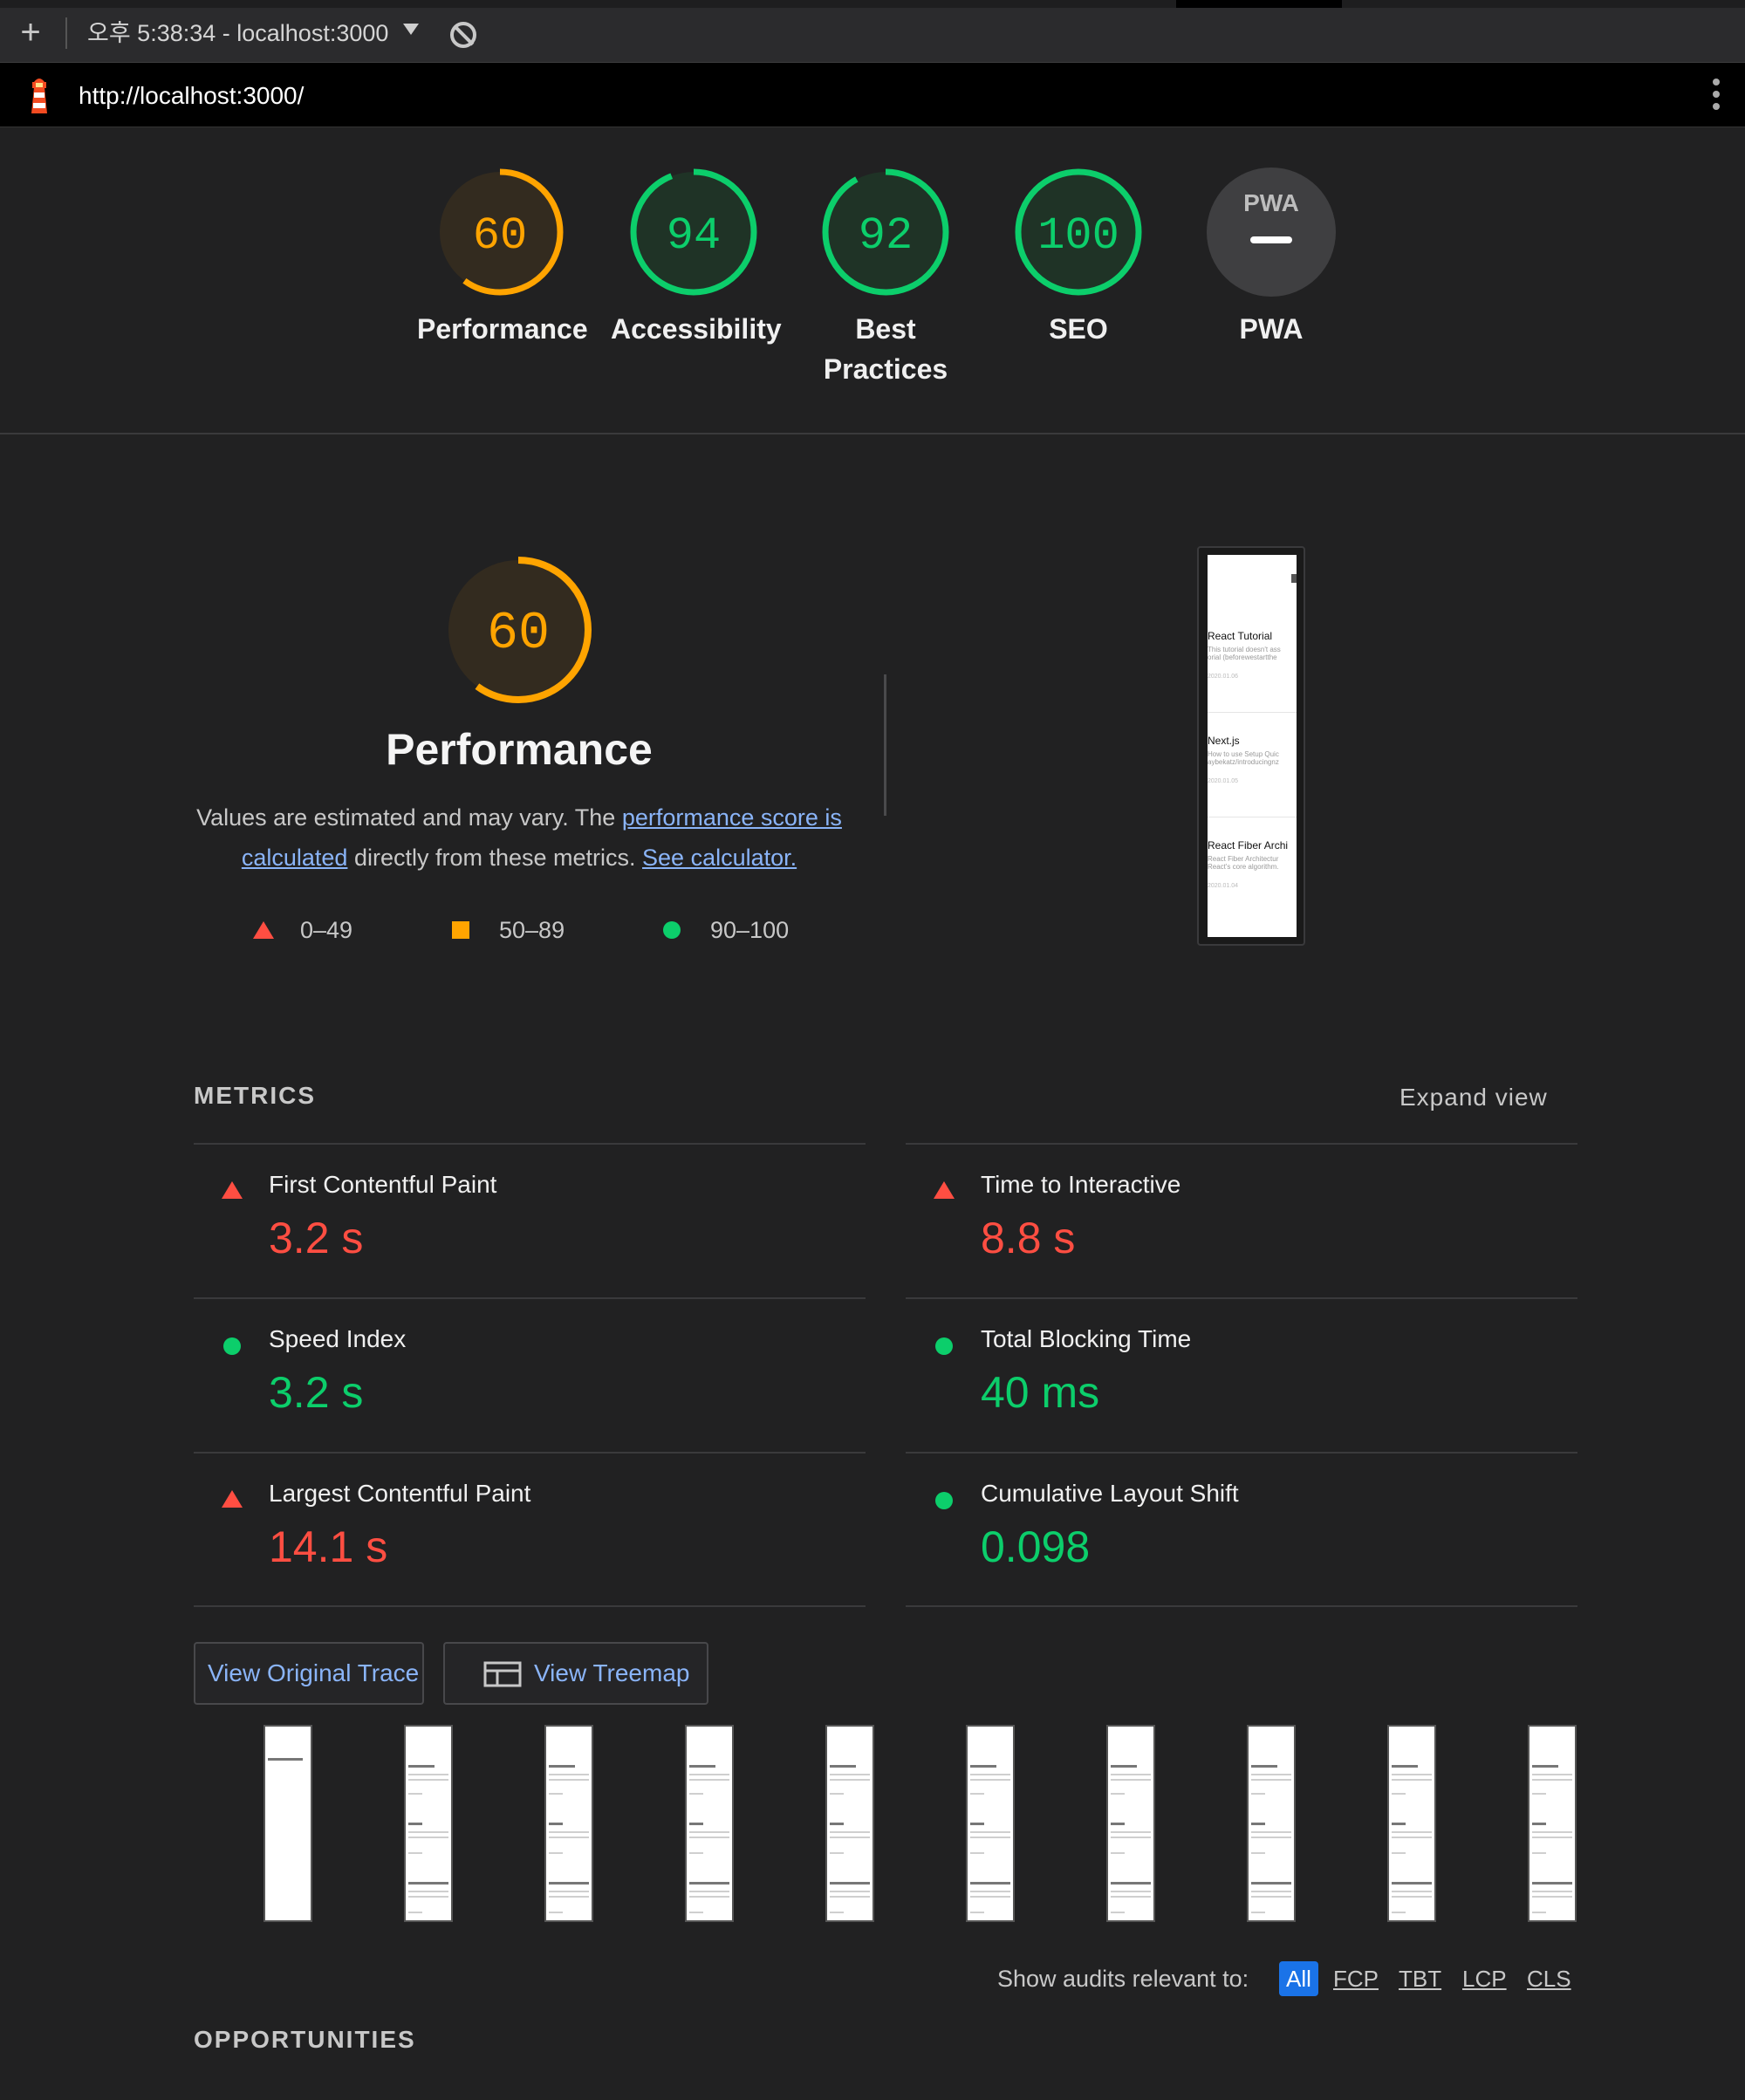  I want to click on legend-fail: 0–49, so click(318, 930).